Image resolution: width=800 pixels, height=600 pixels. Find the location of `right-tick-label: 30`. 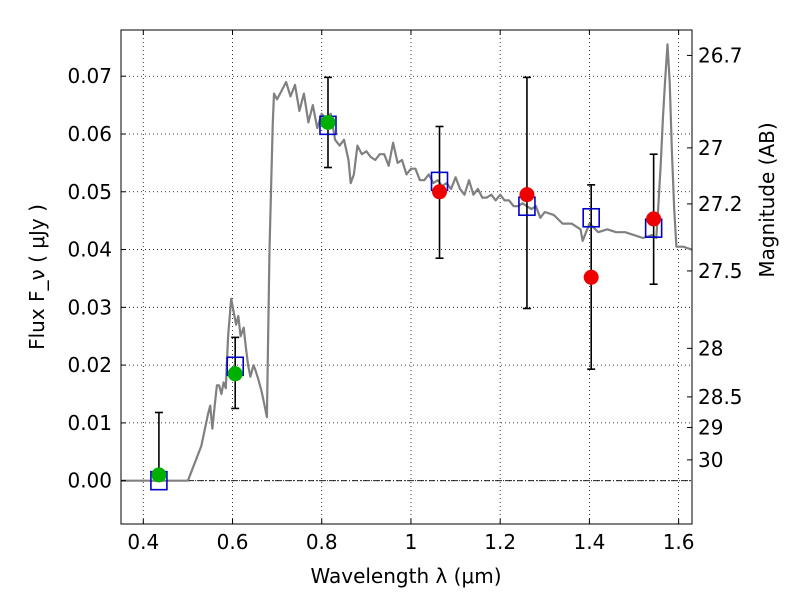

right-tick-label: 30 is located at coordinates (710, 460).